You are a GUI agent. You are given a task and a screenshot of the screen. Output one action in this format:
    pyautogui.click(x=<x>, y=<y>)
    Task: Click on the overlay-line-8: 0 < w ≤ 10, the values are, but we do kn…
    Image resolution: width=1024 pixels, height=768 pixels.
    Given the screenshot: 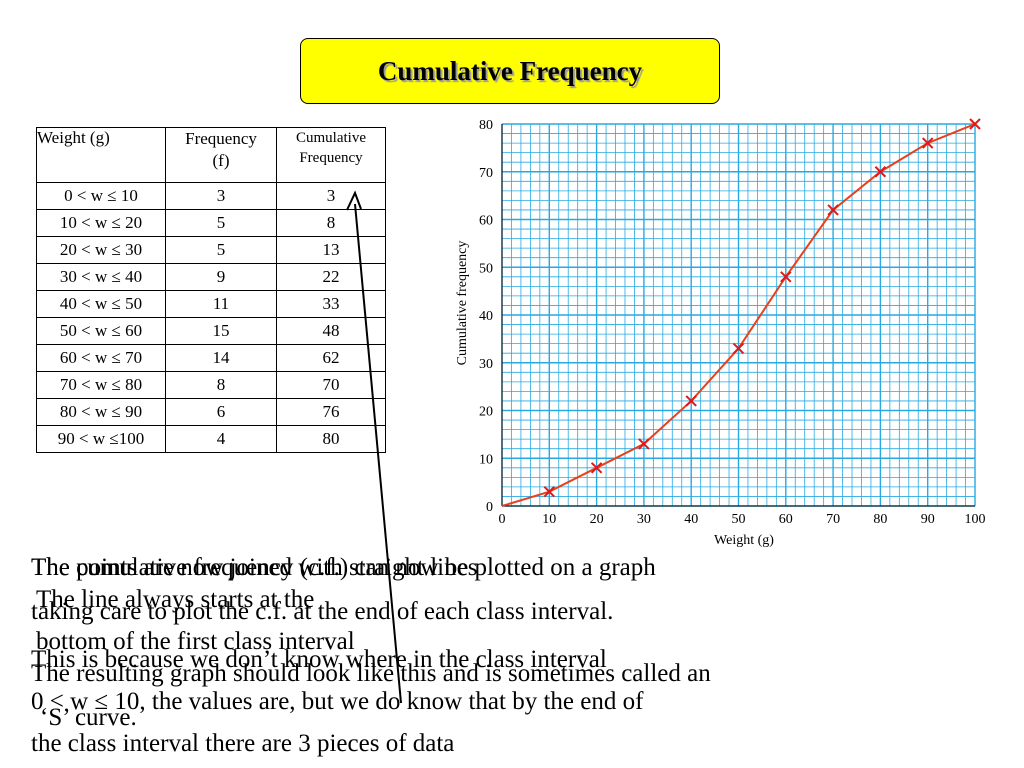 What is the action you would take?
    pyautogui.click(x=337, y=701)
    